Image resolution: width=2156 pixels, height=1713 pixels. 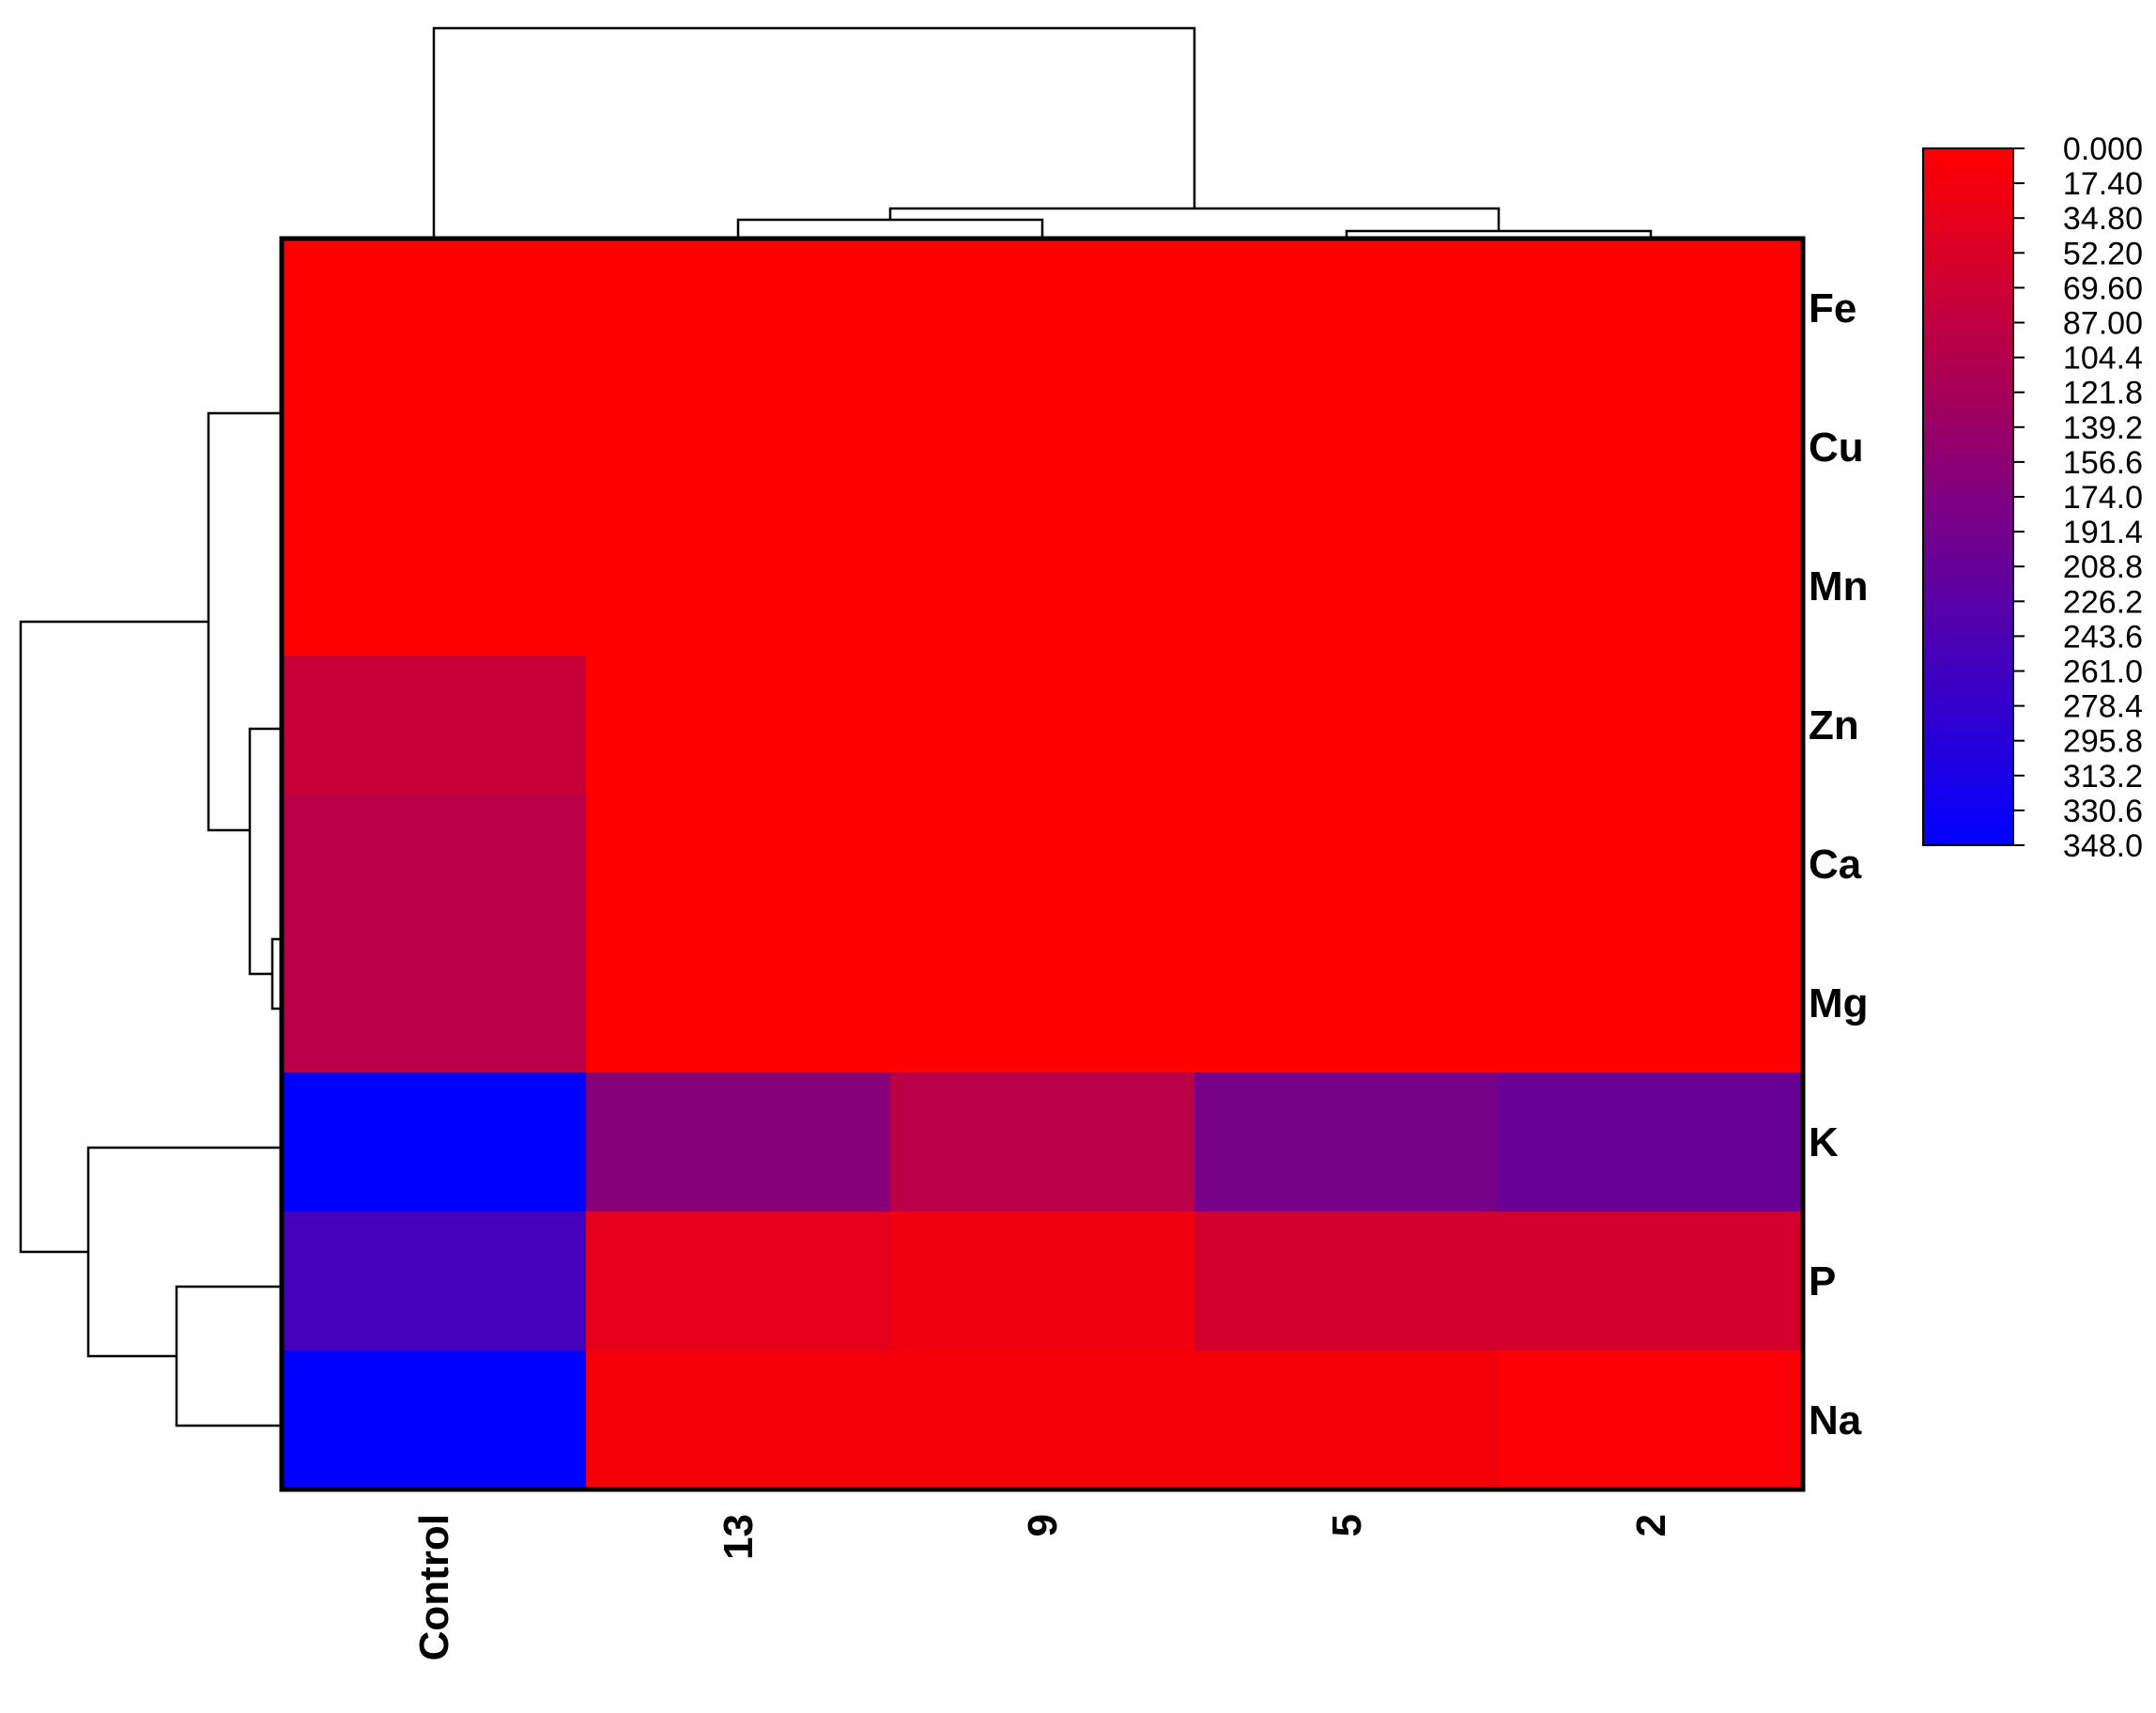 What do you see at coordinates (1834, 725) in the screenshot?
I see `row-label-zn: Zn` at bounding box center [1834, 725].